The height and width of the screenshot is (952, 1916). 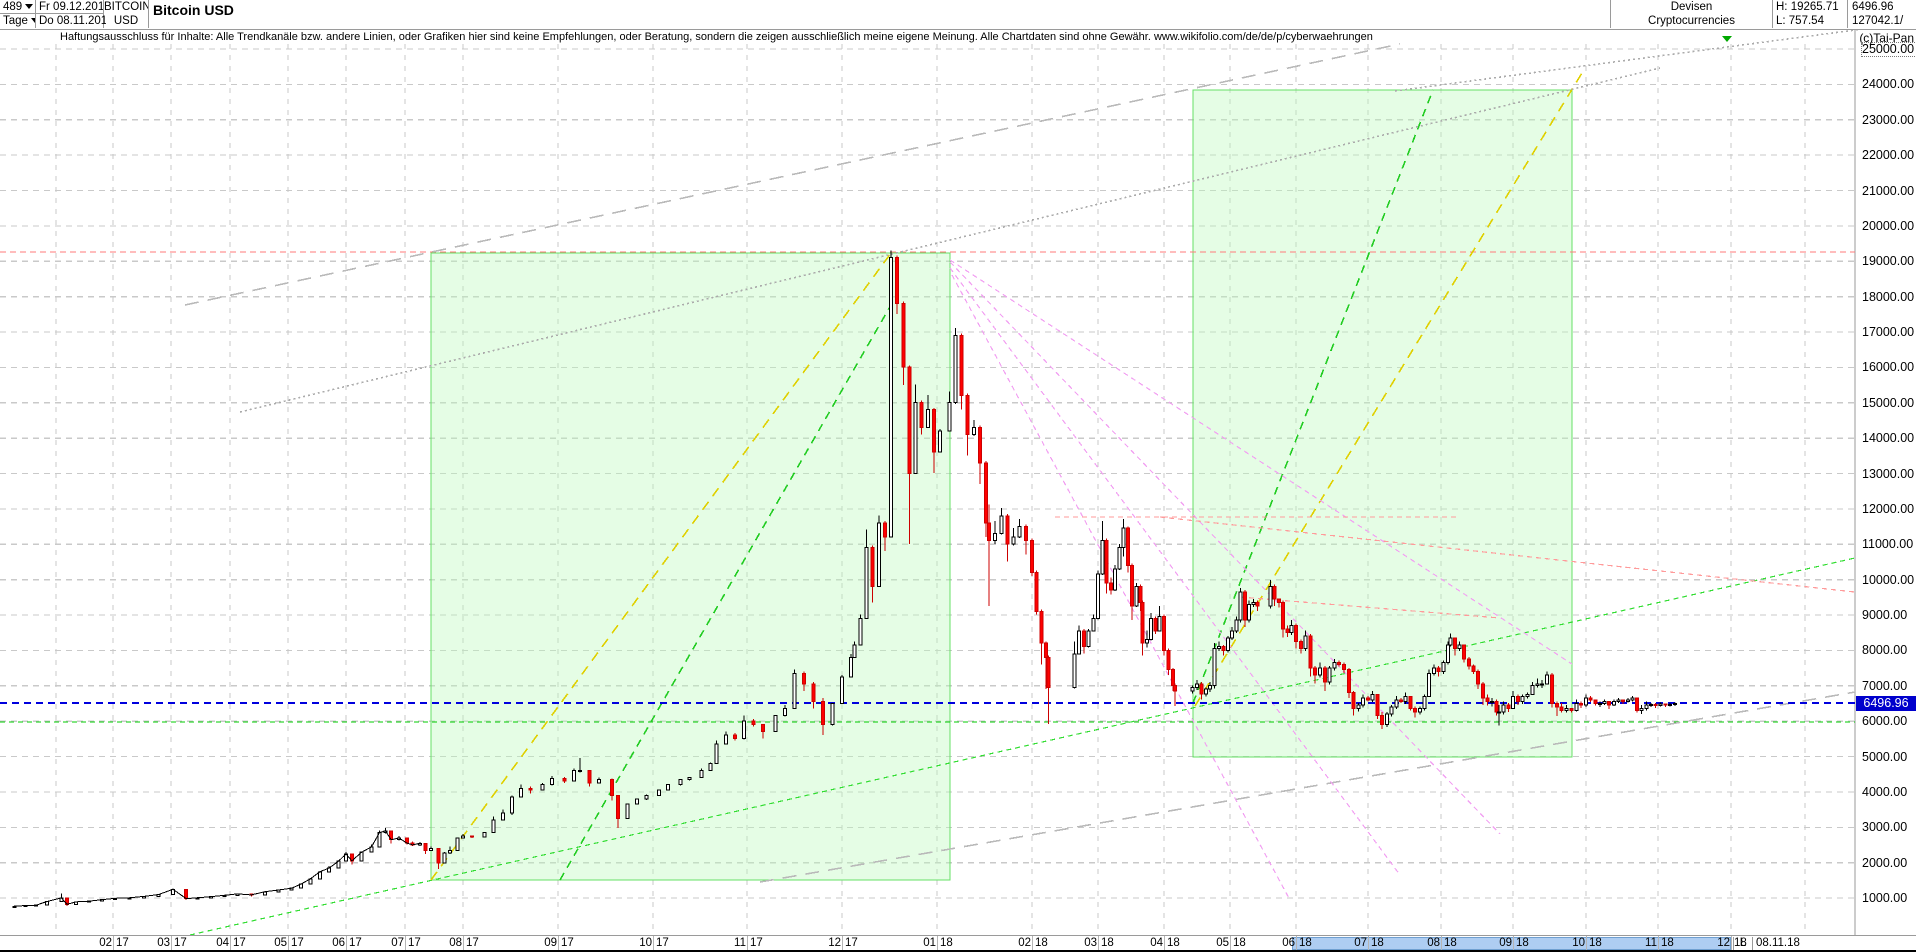 I want to click on y-axis-label: 11000.00, so click(x=1888, y=544).